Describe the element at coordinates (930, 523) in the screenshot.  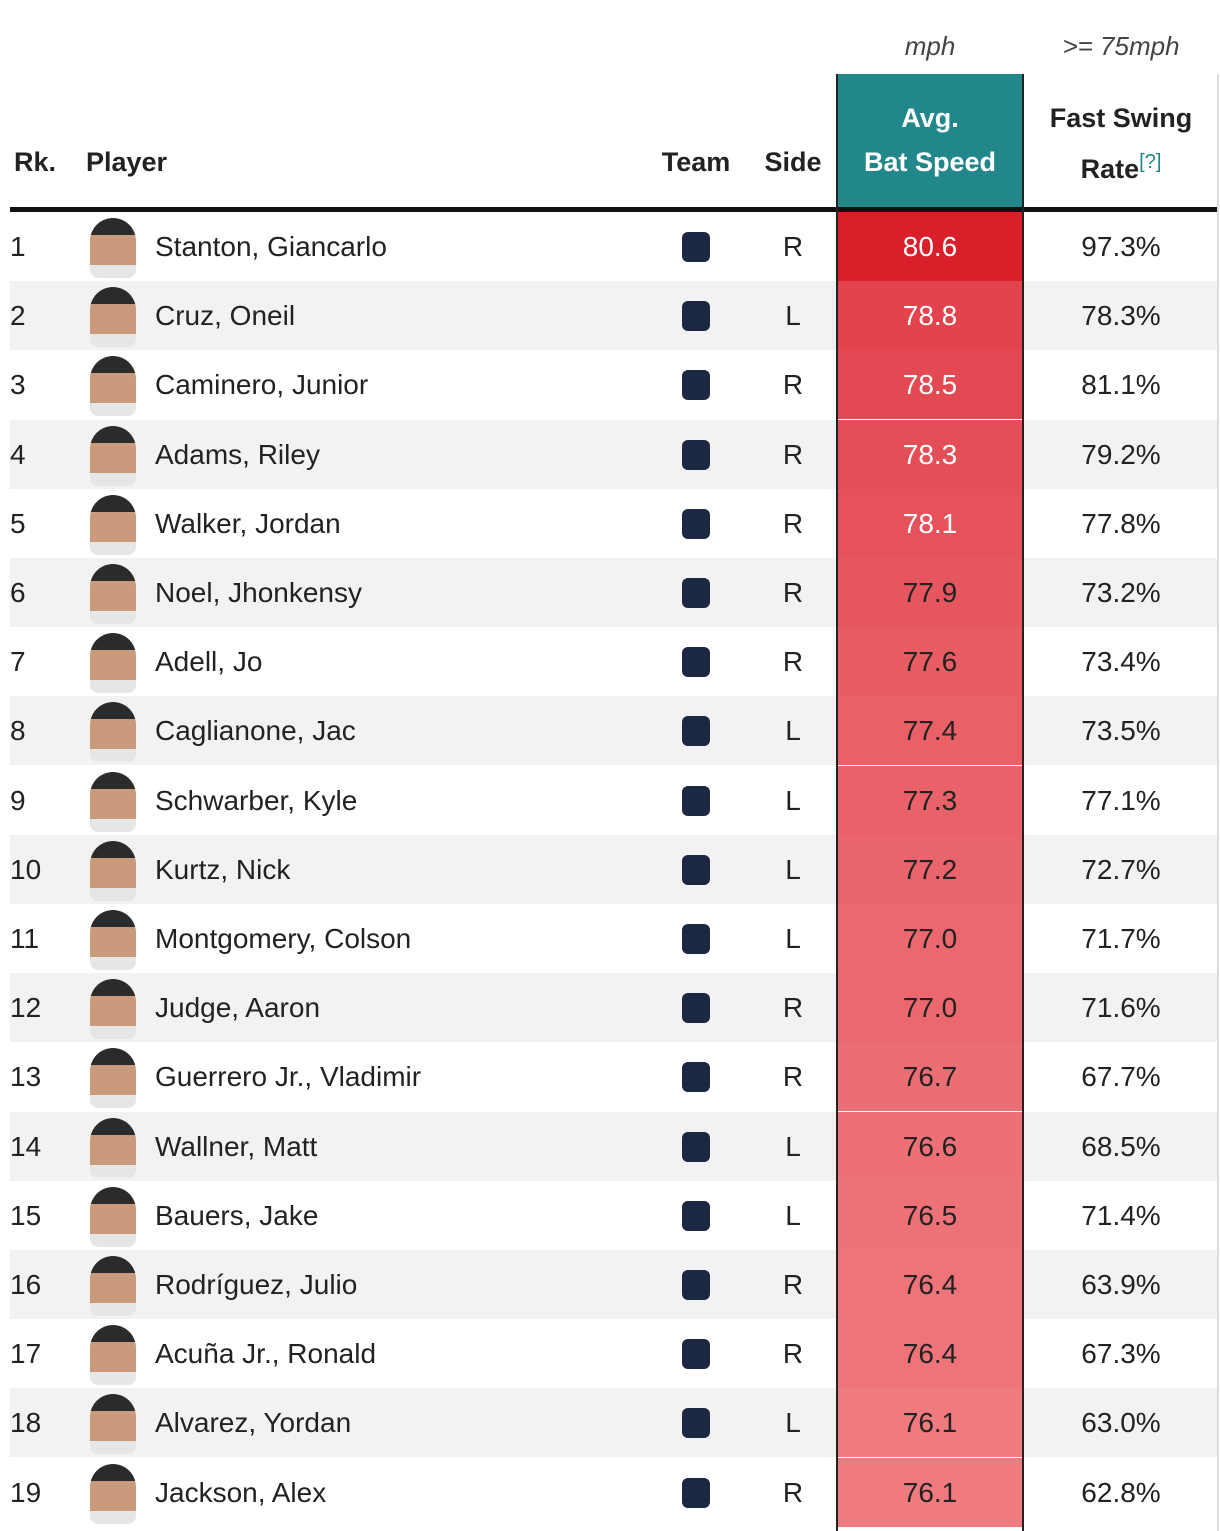
I see `bat-speed: 78.1` at that location.